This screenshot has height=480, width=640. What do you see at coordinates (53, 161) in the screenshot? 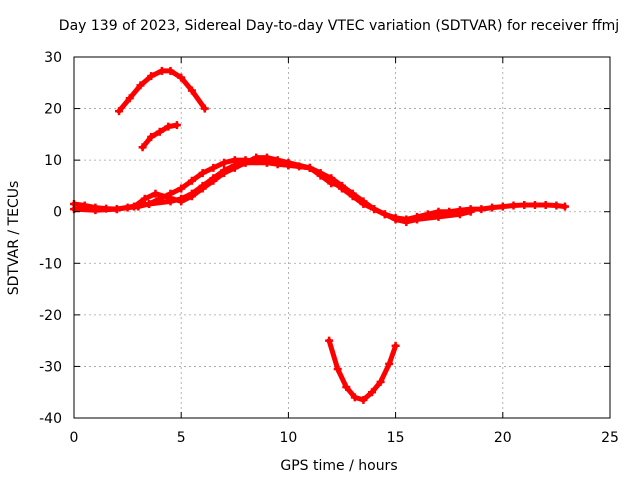
I see `y-tick-label-2: 10` at bounding box center [53, 161].